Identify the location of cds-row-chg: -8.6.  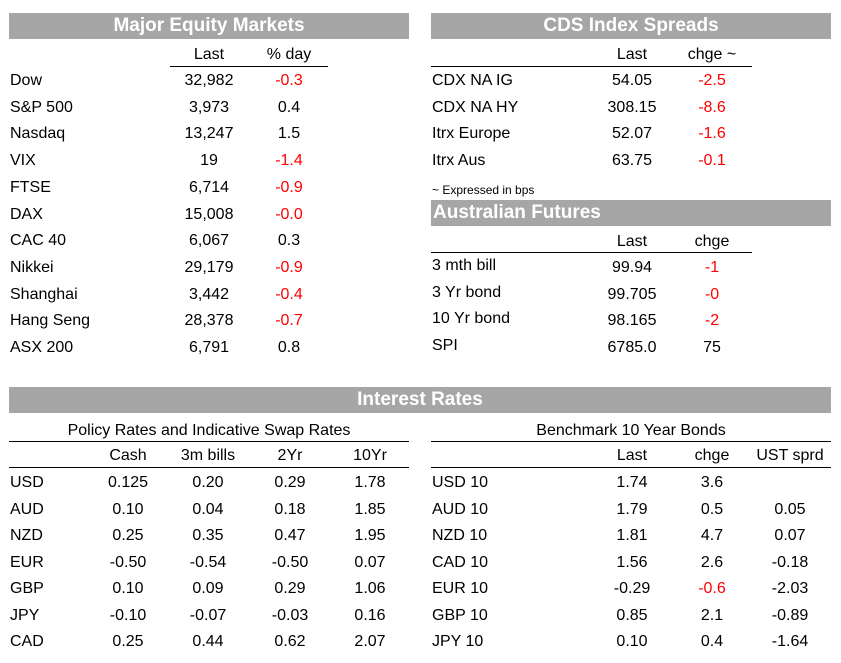
(712, 107).